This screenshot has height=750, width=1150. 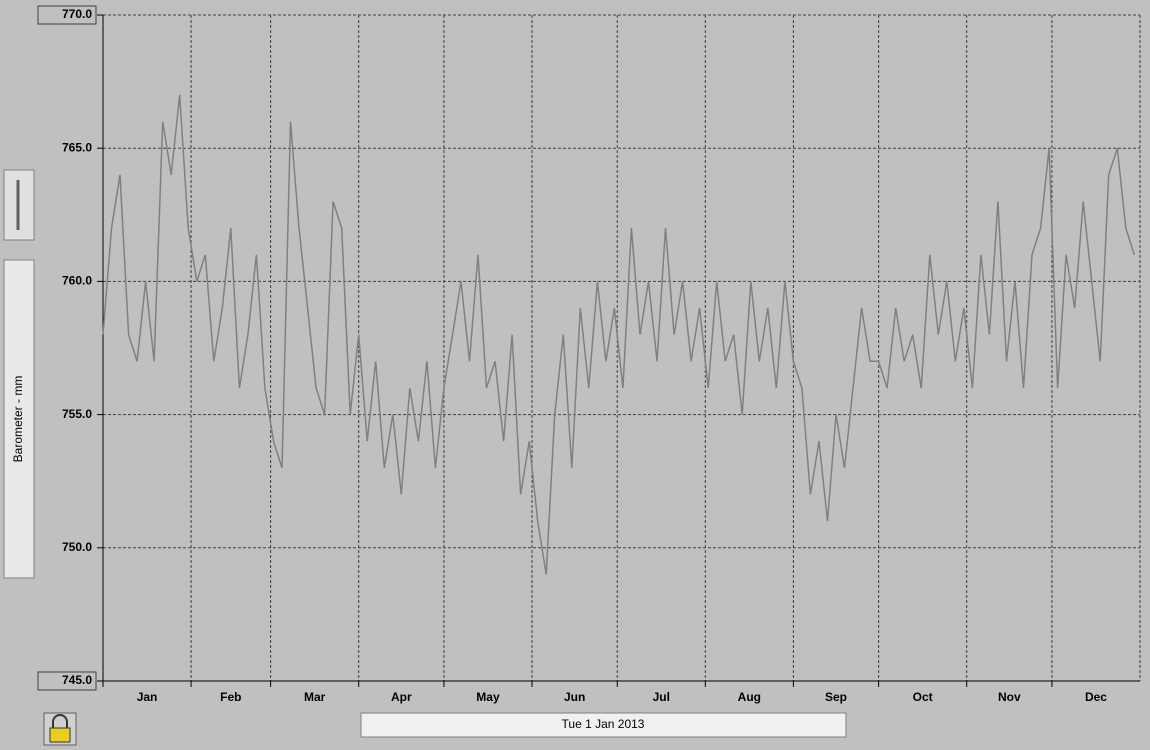 What do you see at coordinates (574, 697) in the screenshot?
I see `x-tick-label: Jun` at bounding box center [574, 697].